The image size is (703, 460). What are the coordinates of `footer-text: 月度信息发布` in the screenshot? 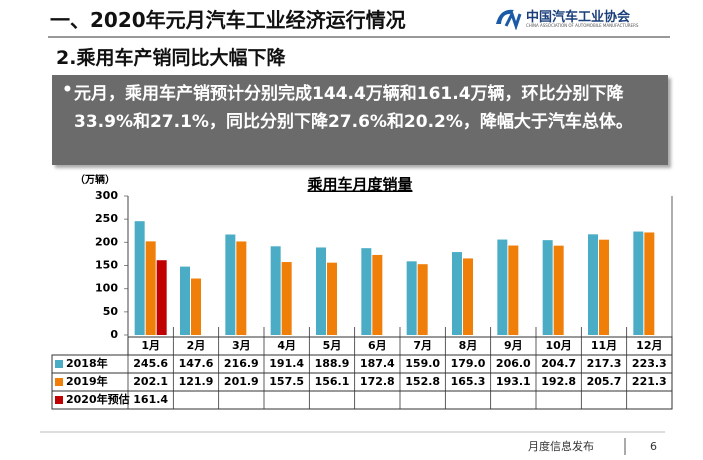 It's located at (561, 446).